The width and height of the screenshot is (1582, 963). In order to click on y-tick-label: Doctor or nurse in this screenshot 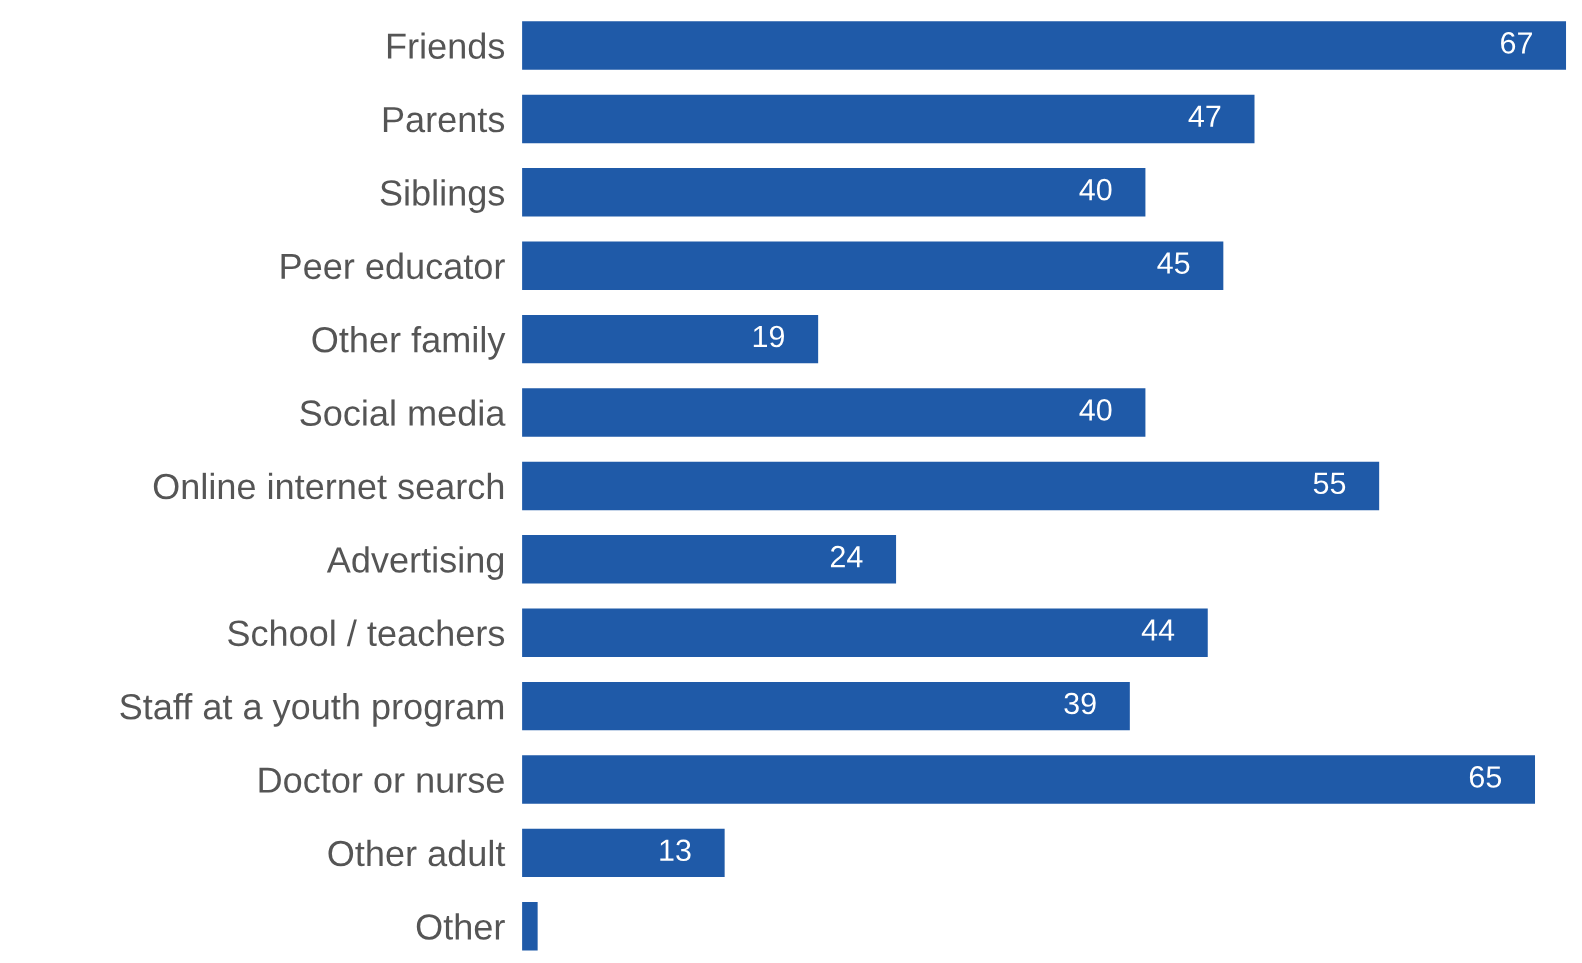, I will do `click(381, 780)`.